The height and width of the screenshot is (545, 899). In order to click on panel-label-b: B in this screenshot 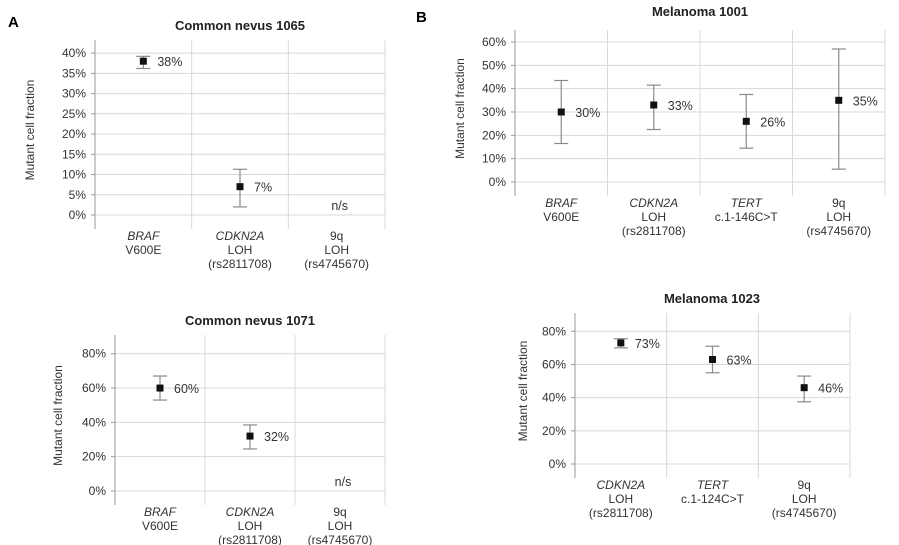, I will do `click(421, 17)`.